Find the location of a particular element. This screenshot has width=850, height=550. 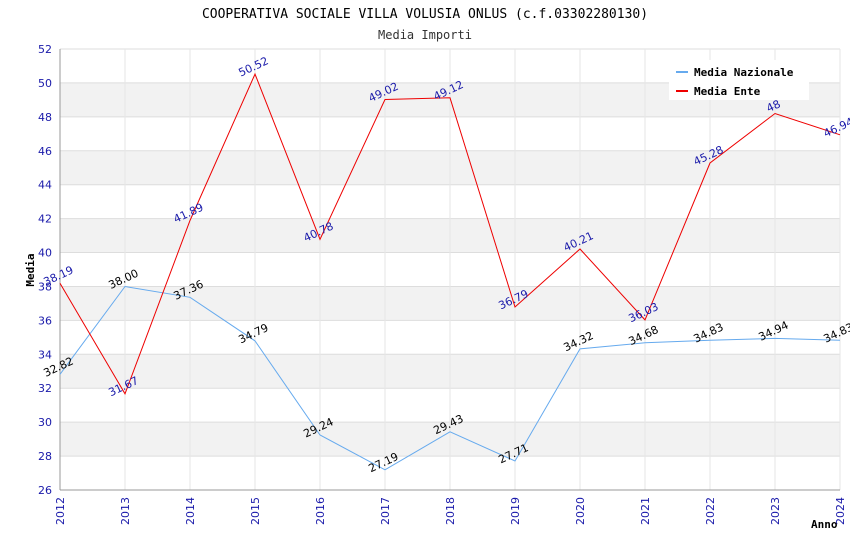

legend: Media Nazionale Media Ente is located at coordinates (739, 80).